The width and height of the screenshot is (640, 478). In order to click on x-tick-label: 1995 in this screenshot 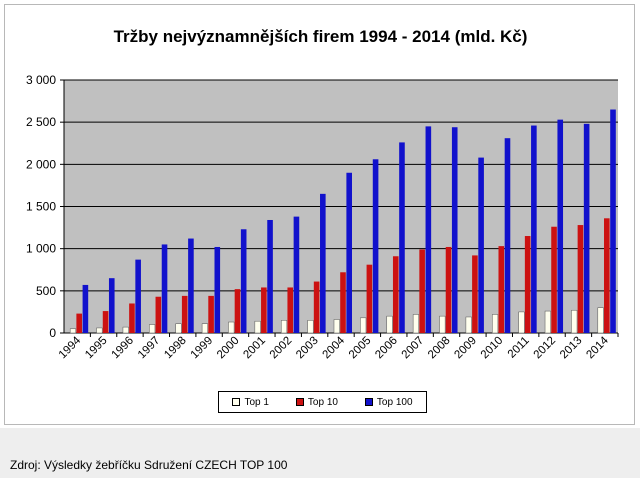, I will do `click(96, 348)`.